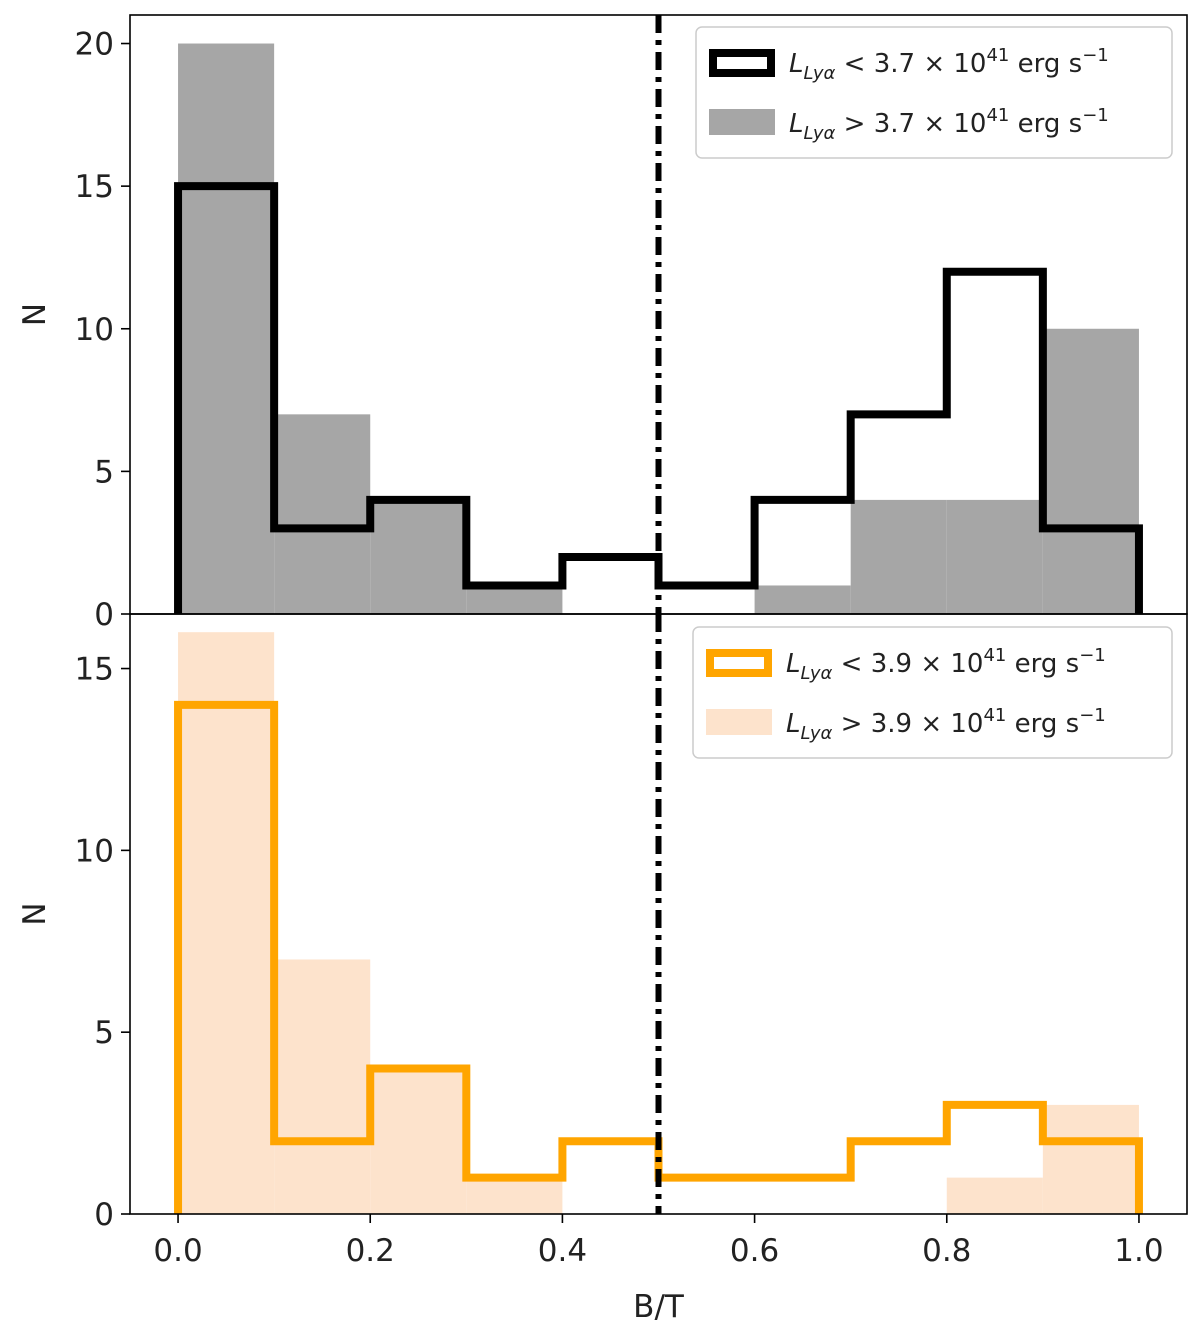 The image size is (1200, 1330). What do you see at coordinates (946, 1251) in the screenshot?
I see `x-tick-label: 0.8` at bounding box center [946, 1251].